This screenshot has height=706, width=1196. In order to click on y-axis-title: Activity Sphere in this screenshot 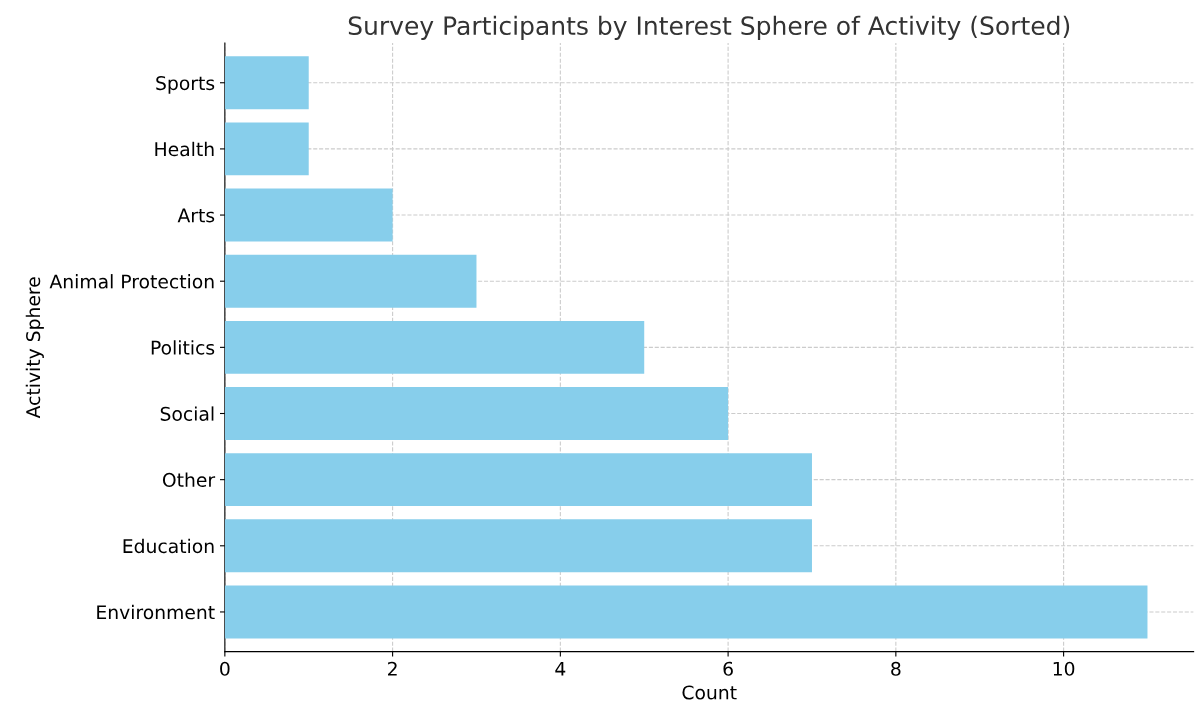, I will do `click(34, 348)`.